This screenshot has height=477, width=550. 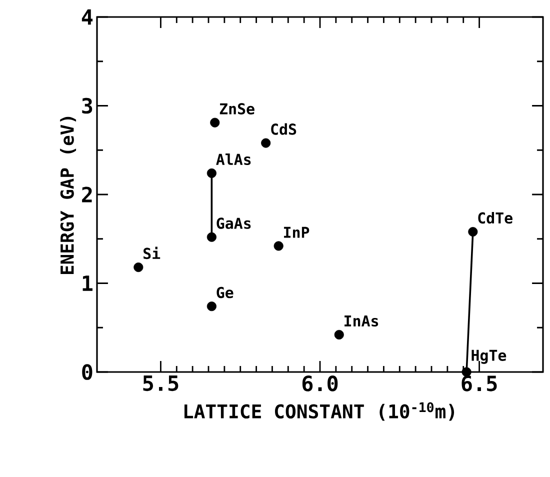 What do you see at coordinates (297, 232) in the screenshot?
I see `annotation: InP` at bounding box center [297, 232].